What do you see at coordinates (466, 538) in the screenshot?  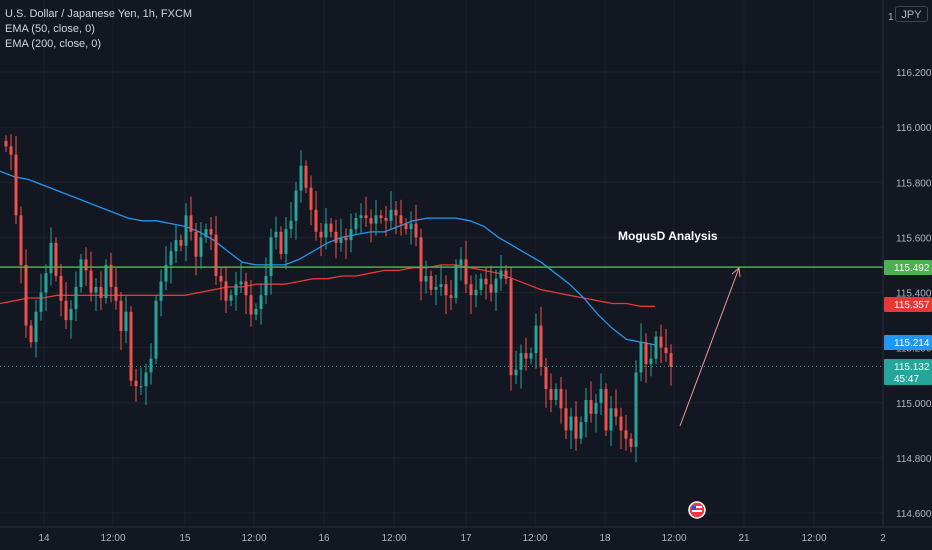 I see `time-tick-label: 17` at bounding box center [466, 538].